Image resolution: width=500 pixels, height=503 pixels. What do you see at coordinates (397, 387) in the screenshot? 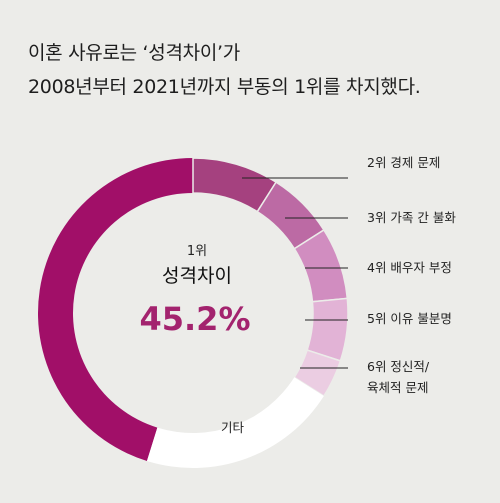
I see `label-health-line2: 육체적 문제` at bounding box center [397, 387].